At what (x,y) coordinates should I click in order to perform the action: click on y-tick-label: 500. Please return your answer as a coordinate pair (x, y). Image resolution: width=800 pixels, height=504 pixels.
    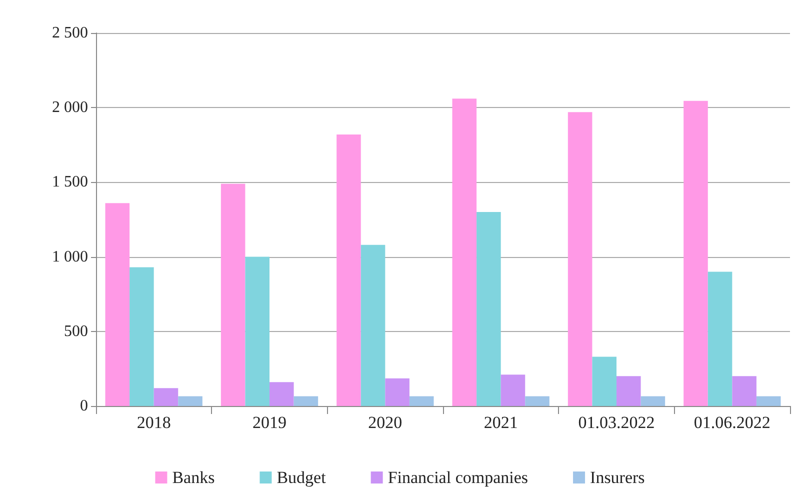
    Looking at the image, I should click on (76, 331).